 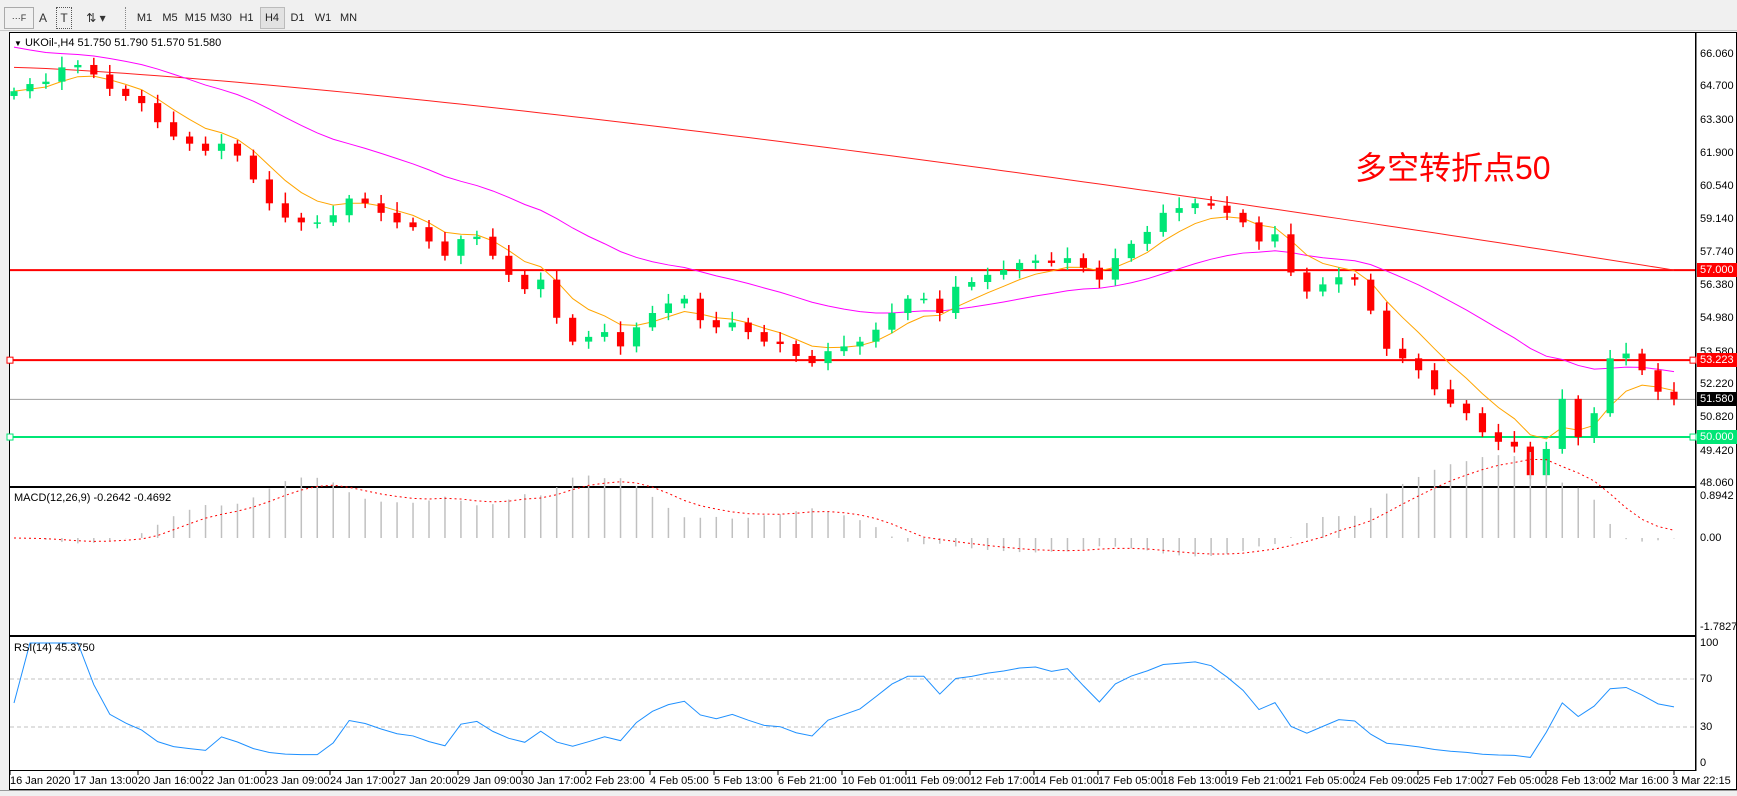 I want to click on timeframe-m30: M30, so click(x=221, y=18).